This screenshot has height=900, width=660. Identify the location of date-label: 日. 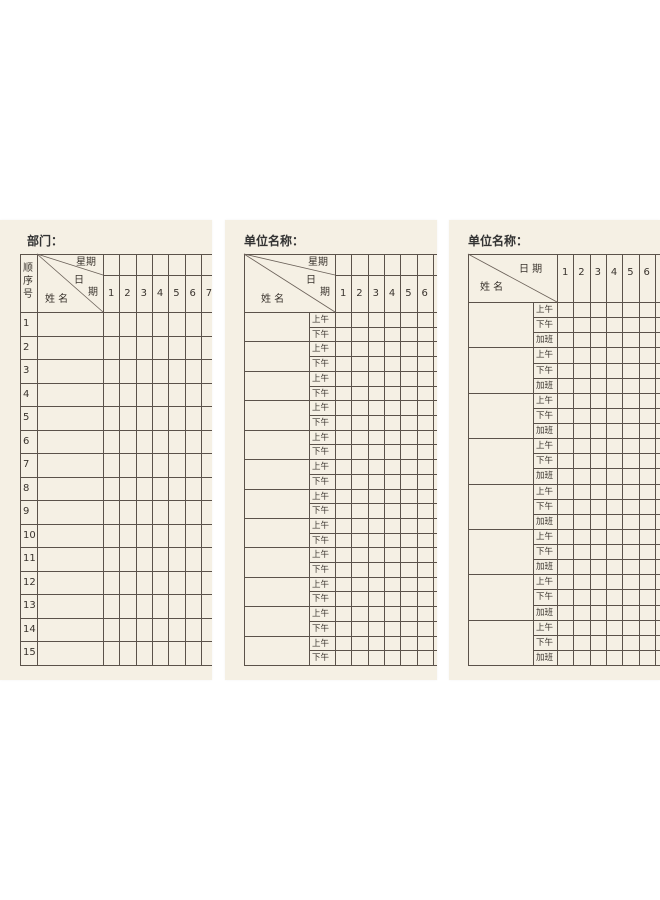
(79, 280).